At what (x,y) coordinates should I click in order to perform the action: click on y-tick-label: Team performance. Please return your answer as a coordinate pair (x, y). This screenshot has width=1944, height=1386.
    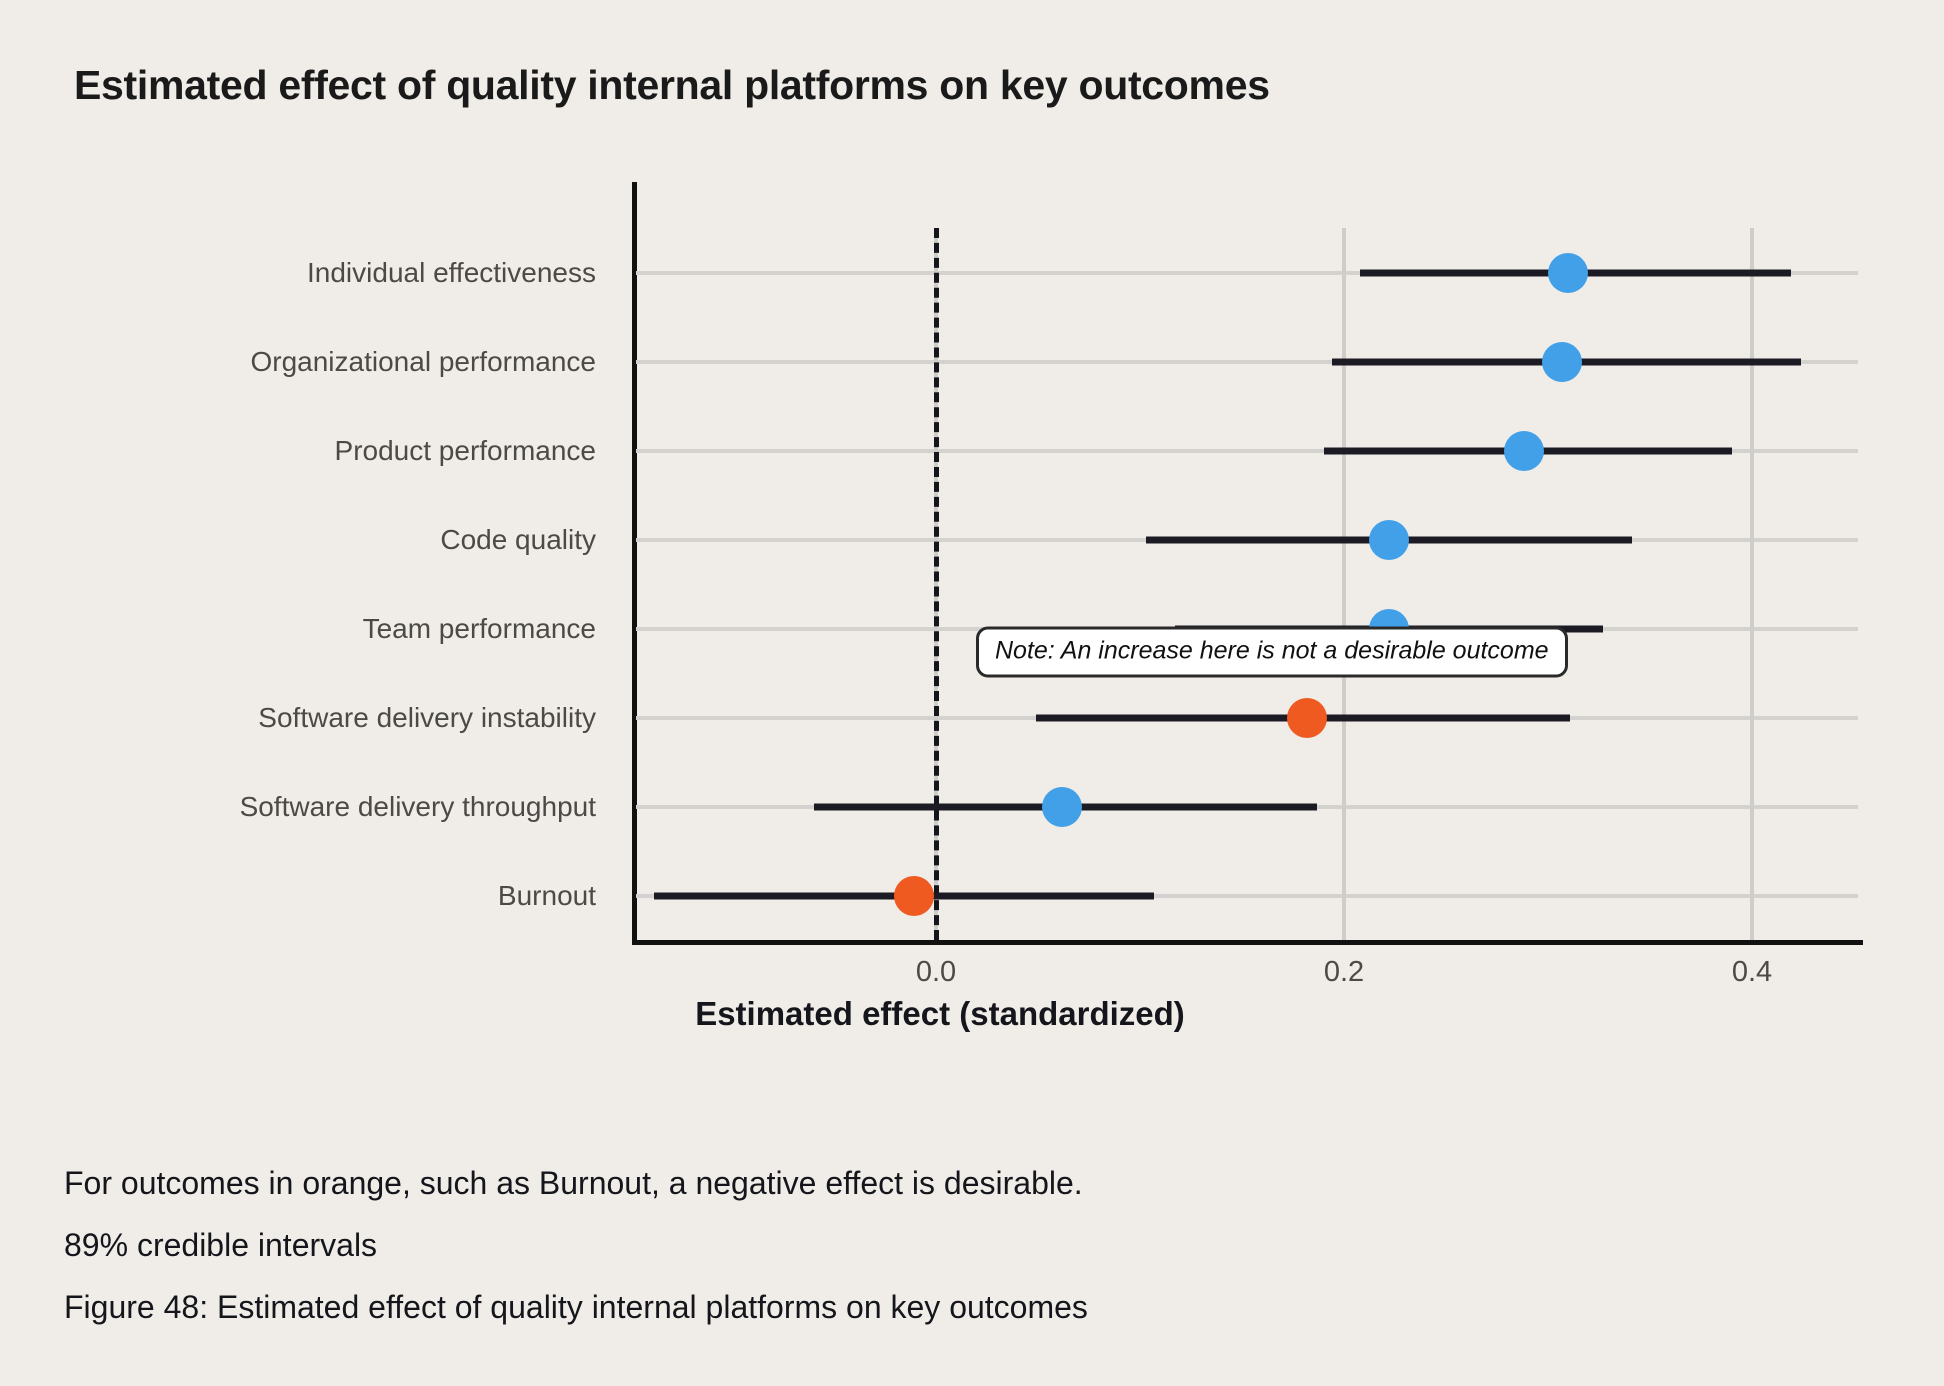
    Looking at the image, I should click on (479, 628).